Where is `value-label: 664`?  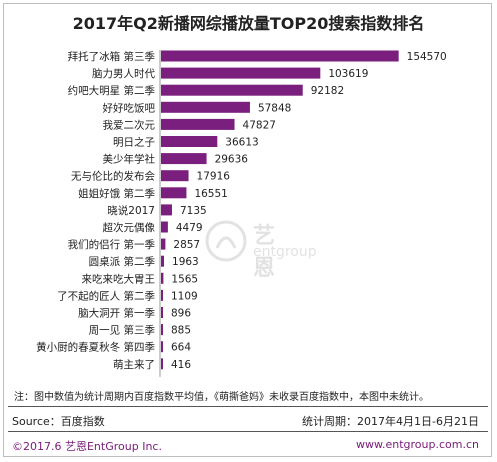
value-label: 664 is located at coordinates (181, 348).